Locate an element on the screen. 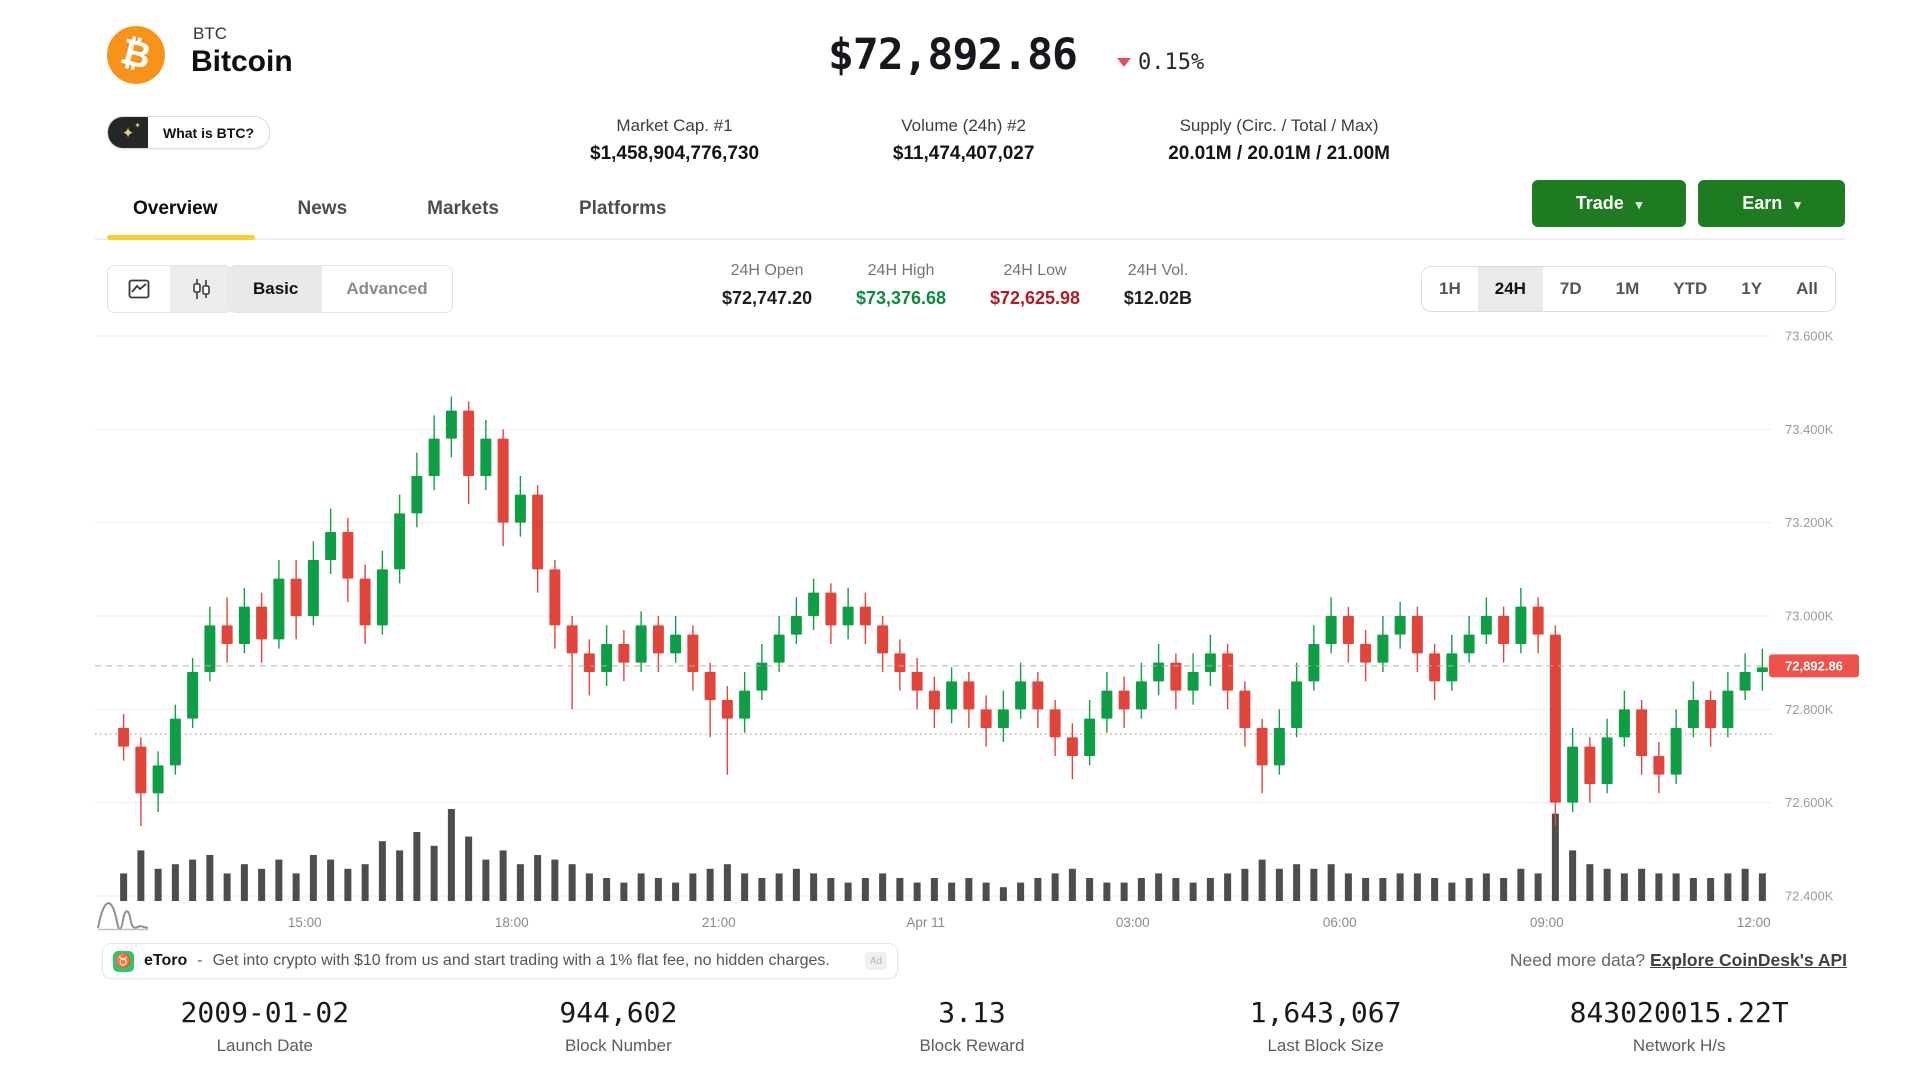 This screenshot has height=1080, width=1919. supply-value: 20.01M / 20.01M / 21.00M is located at coordinates (1279, 153).